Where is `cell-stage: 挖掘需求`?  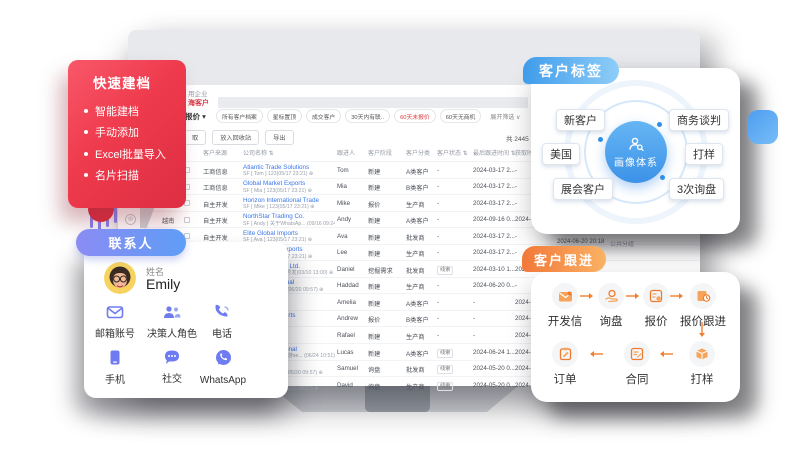 cell-stage: 挖掘需求 is located at coordinates (380, 271).